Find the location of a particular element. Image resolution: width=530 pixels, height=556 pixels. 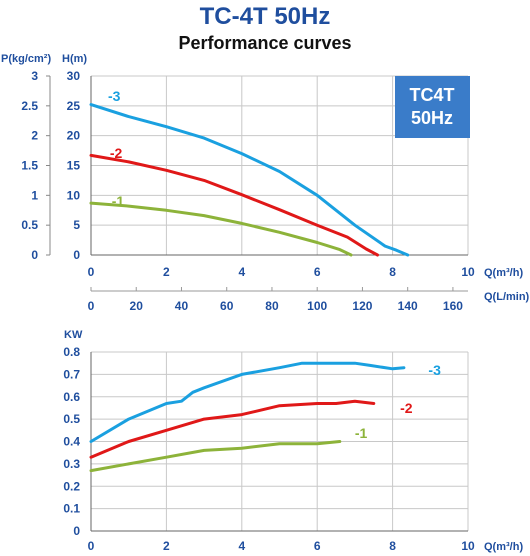

kw-tick-label: 0.4 is located at coordinates (71, 442).